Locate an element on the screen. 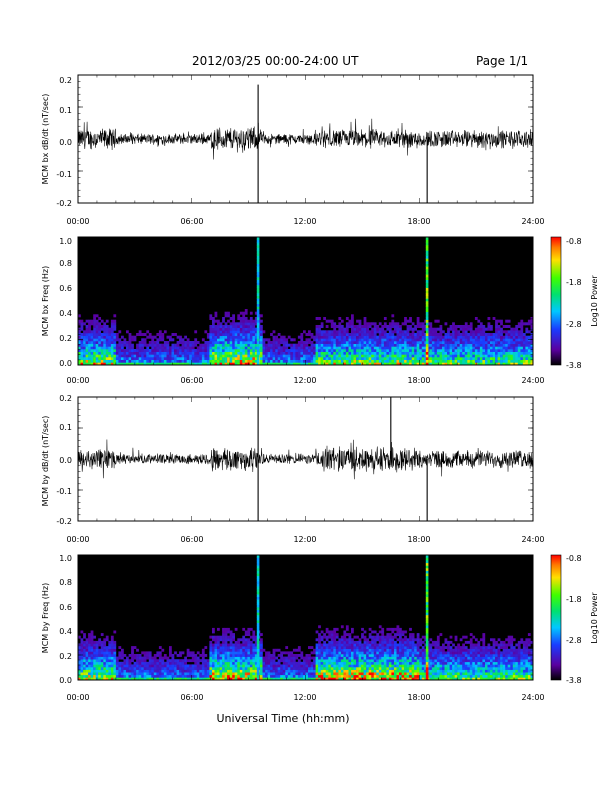  ytick-label: 0.2 is located at coordinates (65, 80).